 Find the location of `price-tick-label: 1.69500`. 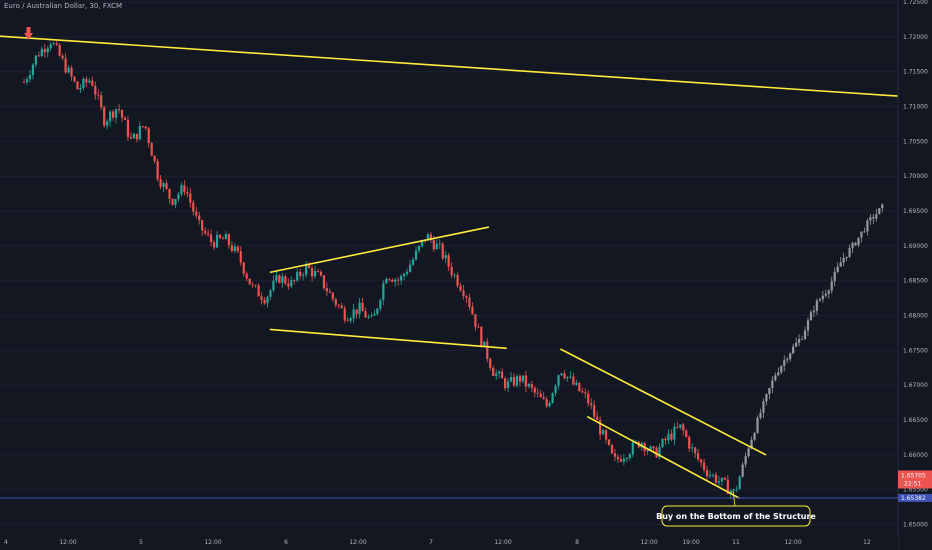

price-tick-label: 1.69500 is located at coordinates (915, 211).